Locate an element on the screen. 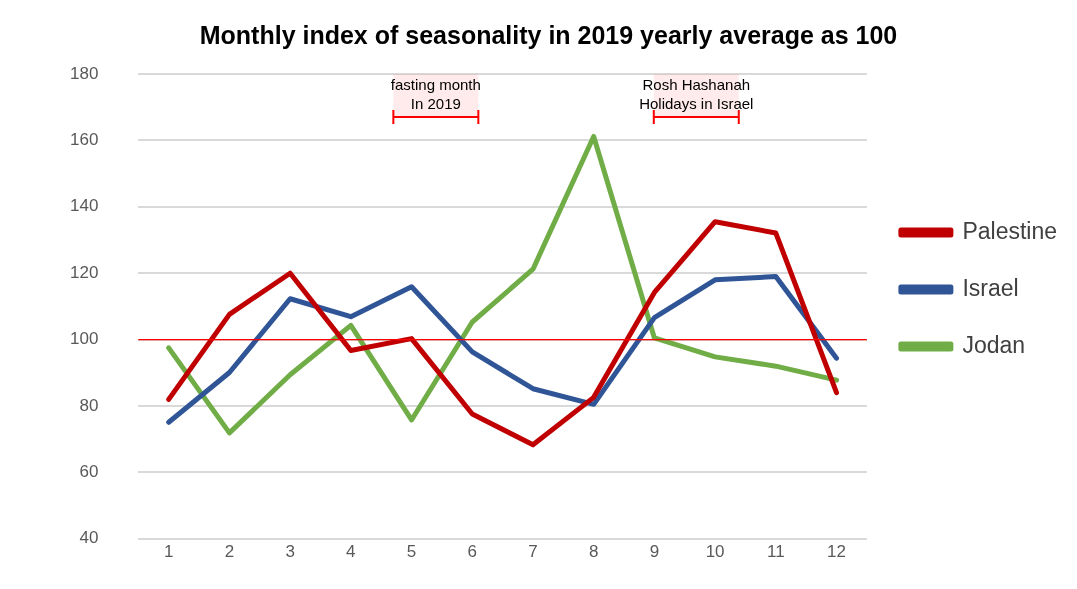 This screenshot has width=1077, height=589. y-tick-label: 180 is located at coordinates (84, 73).